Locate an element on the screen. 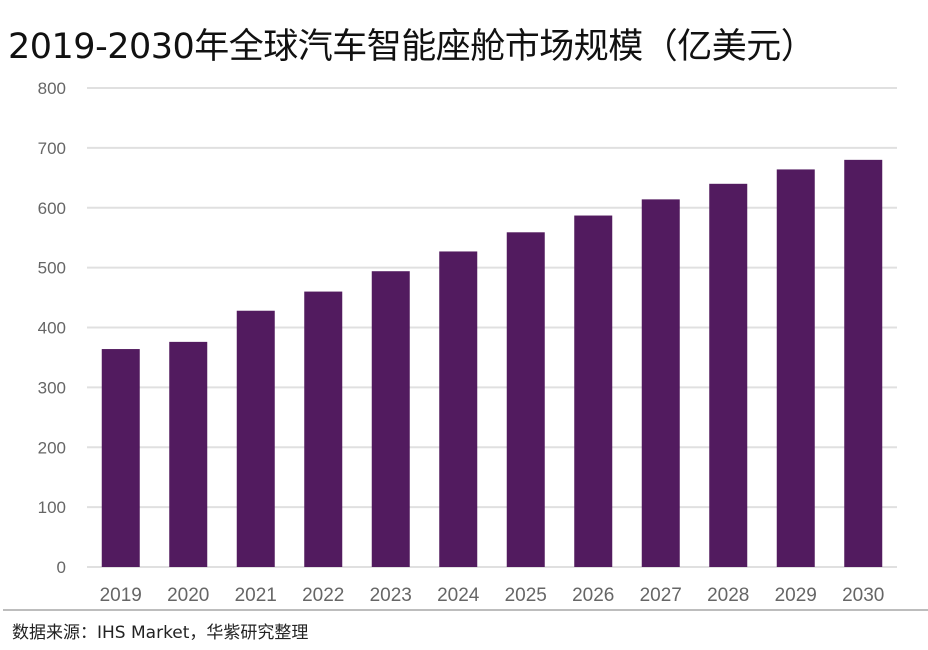 The image size is (928, 650). y-tick-label: 800 is located at coordinates (52, 88).